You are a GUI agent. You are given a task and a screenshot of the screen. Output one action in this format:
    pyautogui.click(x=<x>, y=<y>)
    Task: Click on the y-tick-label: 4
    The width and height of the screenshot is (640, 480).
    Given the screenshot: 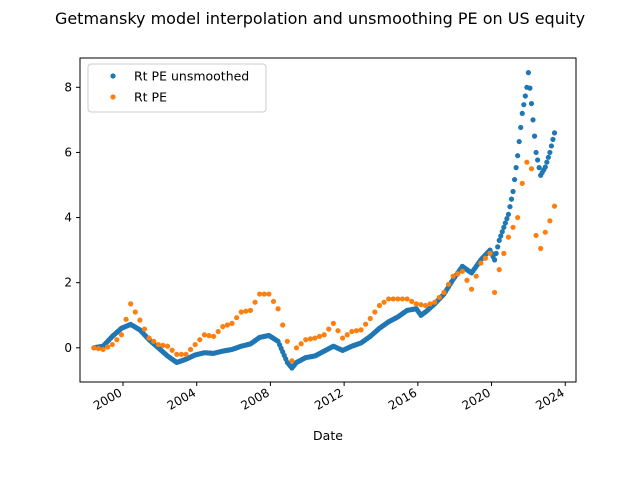 What is the action you would take?
    pyautogui.click(x=68, y=218)
    